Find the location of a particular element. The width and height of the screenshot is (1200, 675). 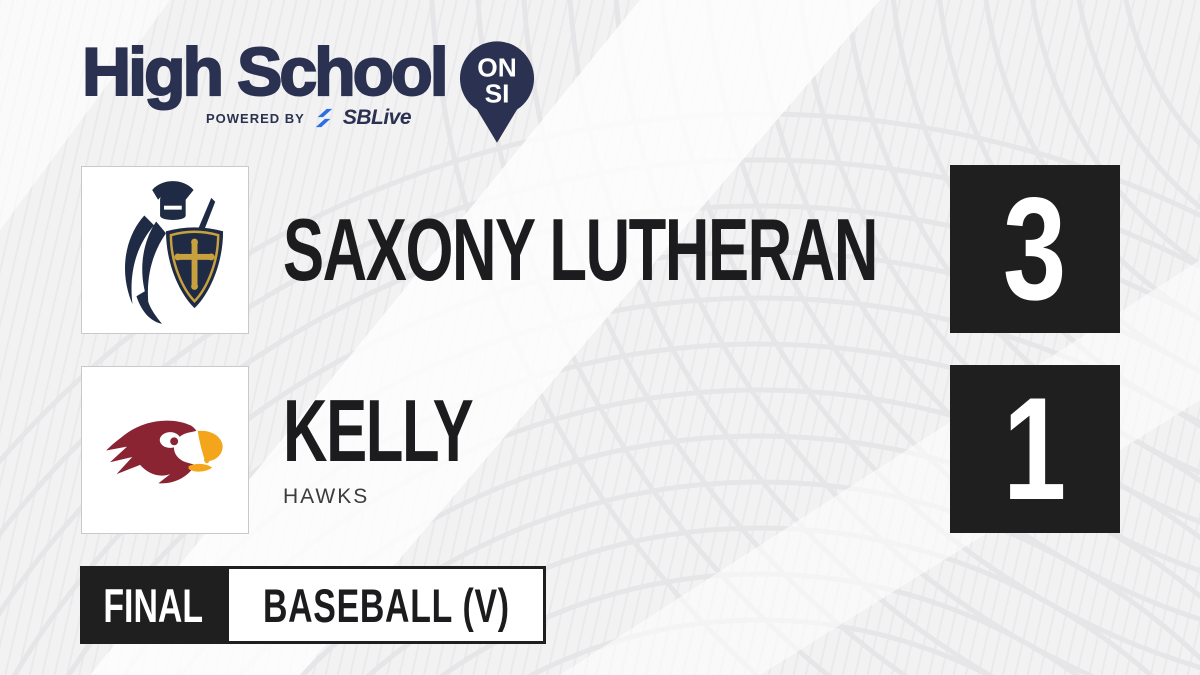

sblive-wordmark: SBLive is located at coordinates (377, 117).